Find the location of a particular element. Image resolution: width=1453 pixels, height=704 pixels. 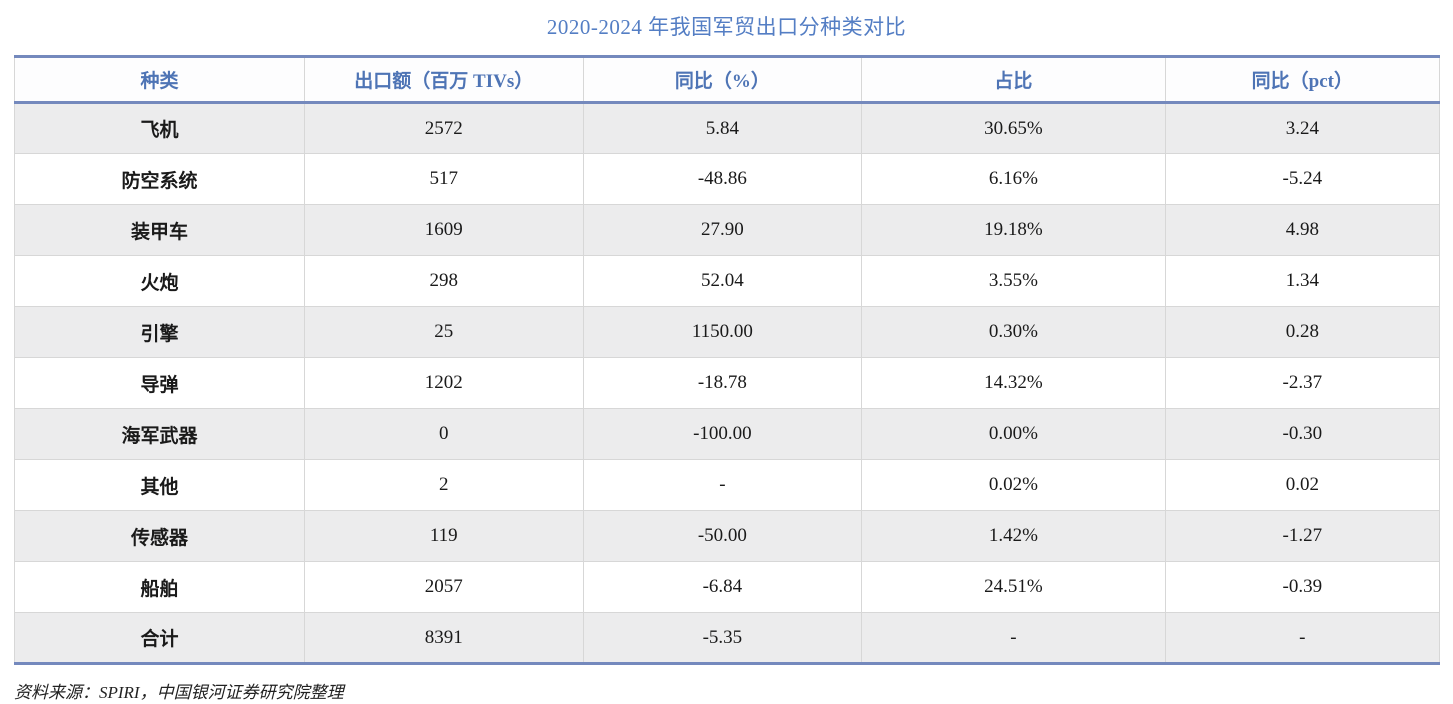

table-cell: 5.84 is located at coordinates (722, 128).